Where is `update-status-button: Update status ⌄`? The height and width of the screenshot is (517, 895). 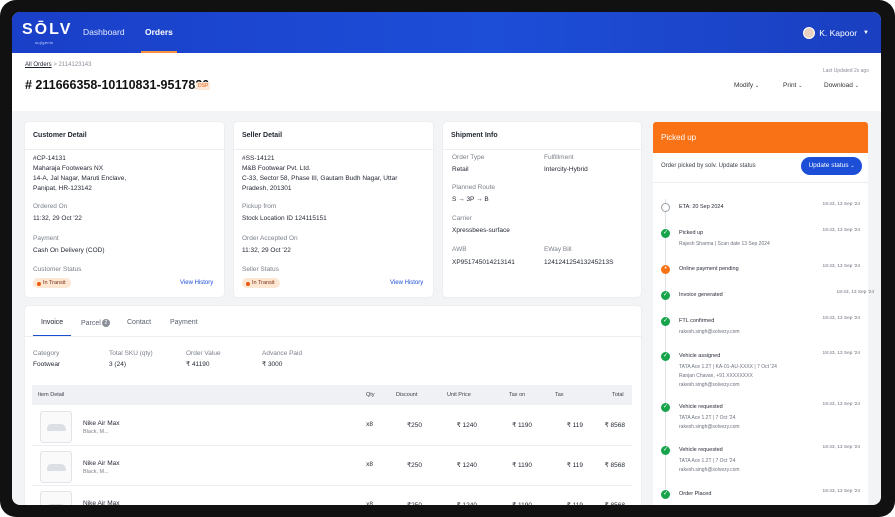
update-status-button: Update status ⌄ is located at coordinates (831, 166).